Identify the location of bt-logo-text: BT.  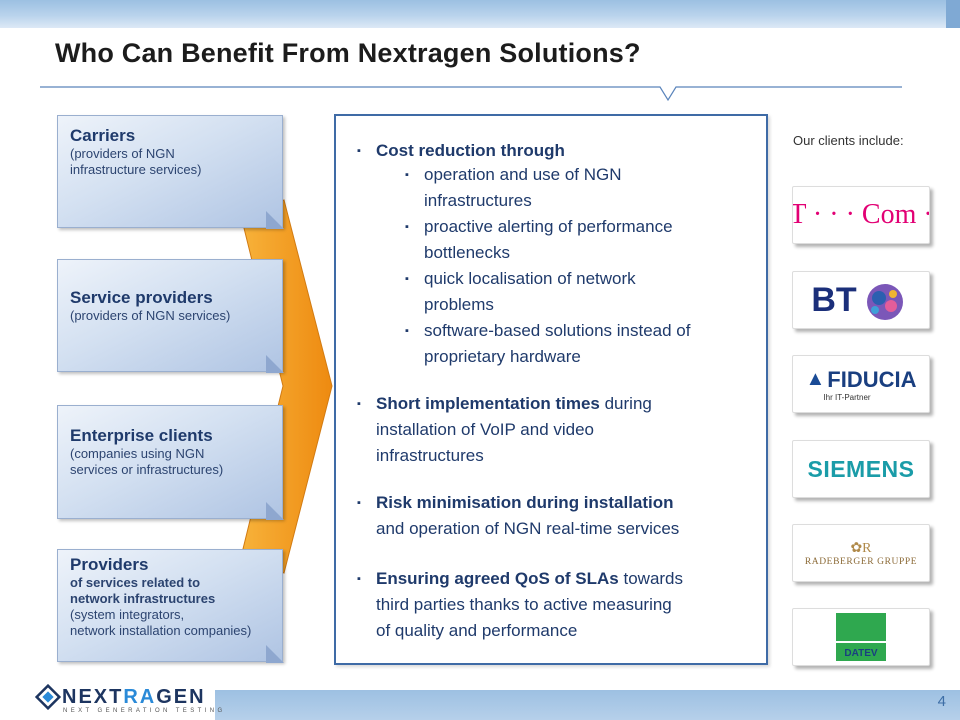
(834, 299).